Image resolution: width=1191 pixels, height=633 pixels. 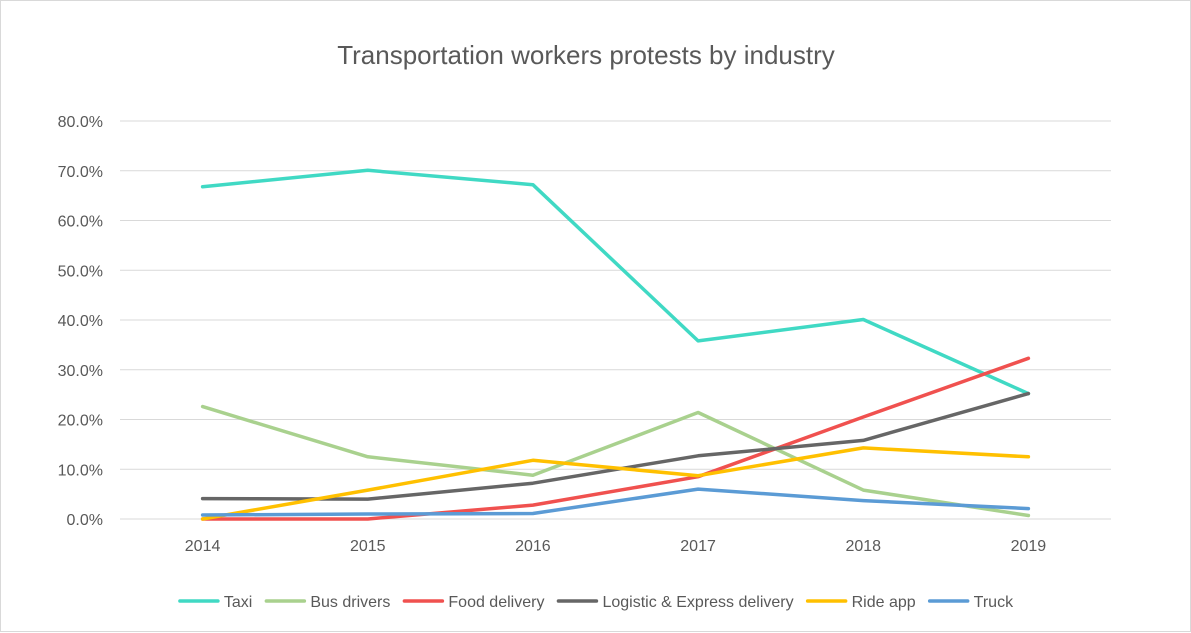 I want to click on legend-item: Logistic & Express delivery, so click(x=675, y=602).